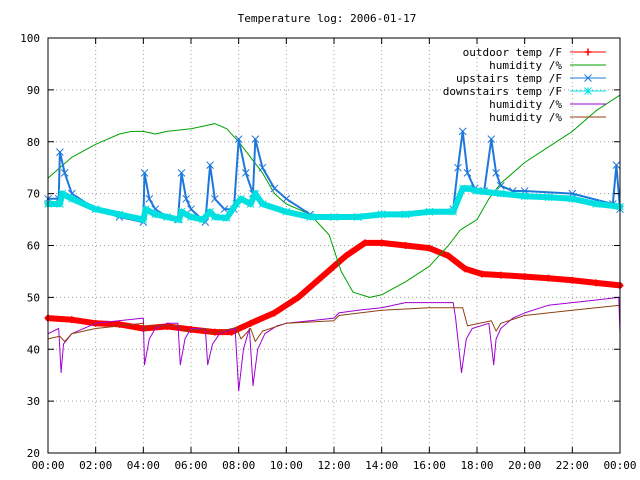  I want to click on y-tick-label: 60, so click(33, 246).